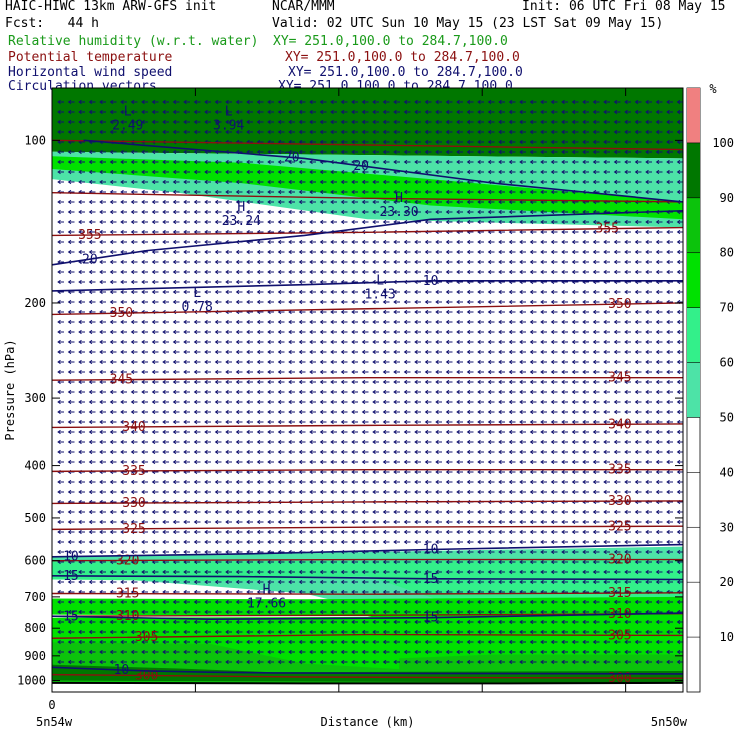 The image size is (740, 740). What do you see at coordinates (133, 471) in the screenshot?
I see `theta-label-335-7-0: 335` at bounding box center [133, 471].